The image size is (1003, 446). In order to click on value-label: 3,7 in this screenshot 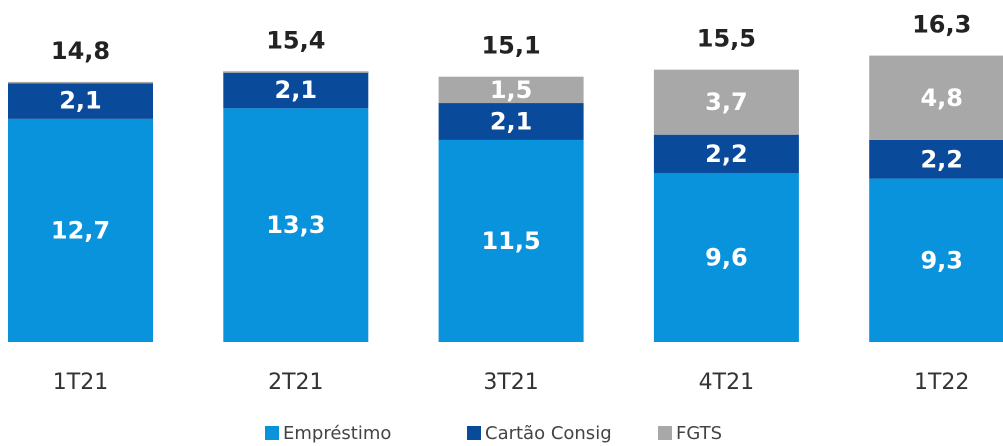, I will do `click(726, 102)`.